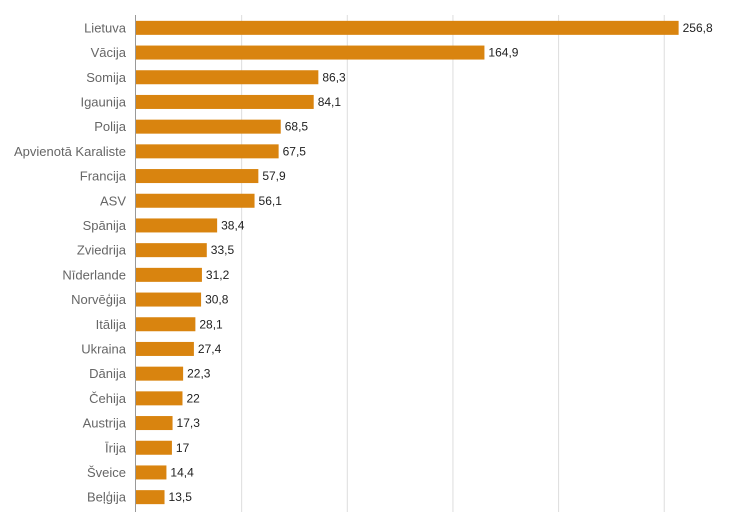 The image size is (730, 525). What do you see at coordinates (217, 300) in the screenshot?
I see `value-label: 30,8` at bounding box center [217, 300].